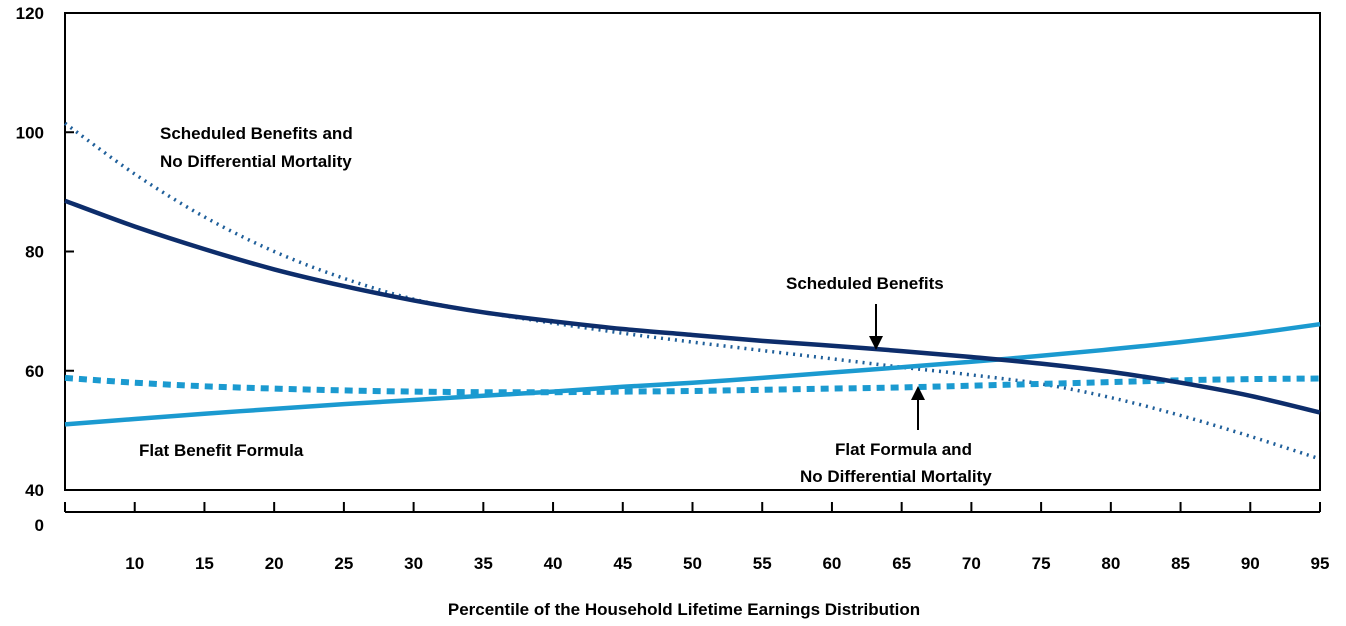 The width and height of the screenshot is (1346, 626). I want to click on annotation-scheduled: Scheduled Benefits, so click(865, 283).